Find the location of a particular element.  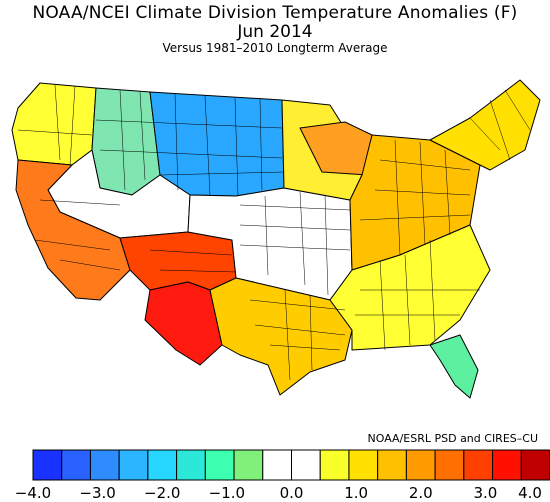

legend-tick-label: 1.0 is located at coordinates (356, 493).